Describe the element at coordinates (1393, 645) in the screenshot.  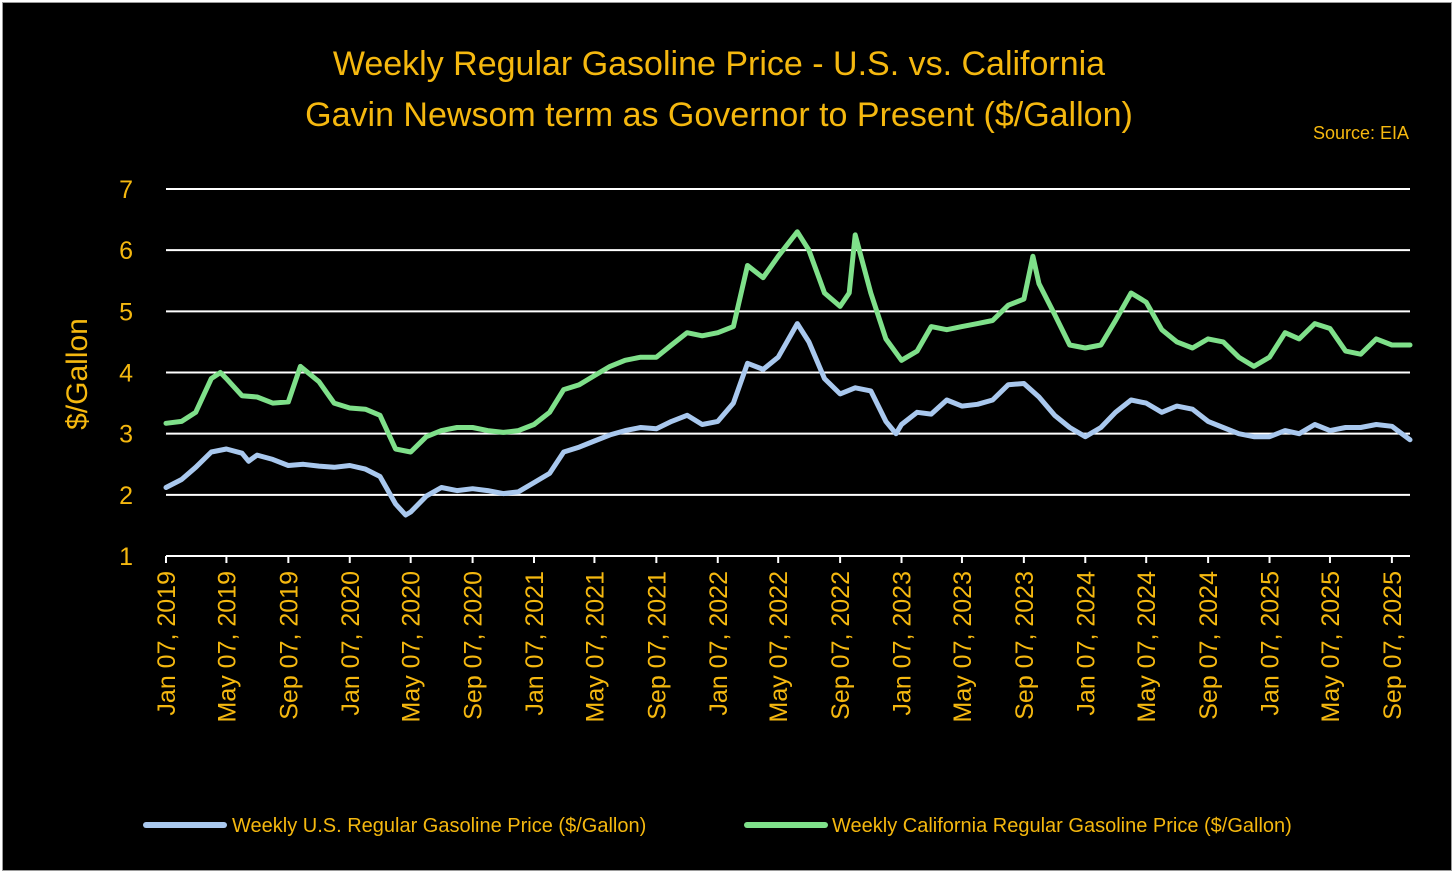
I see `x-tick-label: Sep 07, 2025` at that location.